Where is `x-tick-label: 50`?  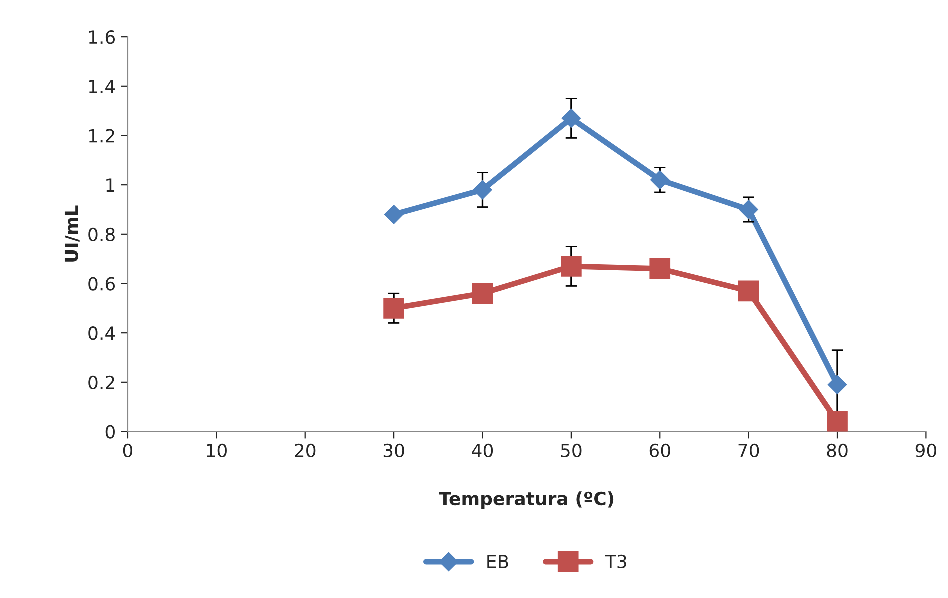 x-tick-label: 50 is located at coordinates (571, 451).